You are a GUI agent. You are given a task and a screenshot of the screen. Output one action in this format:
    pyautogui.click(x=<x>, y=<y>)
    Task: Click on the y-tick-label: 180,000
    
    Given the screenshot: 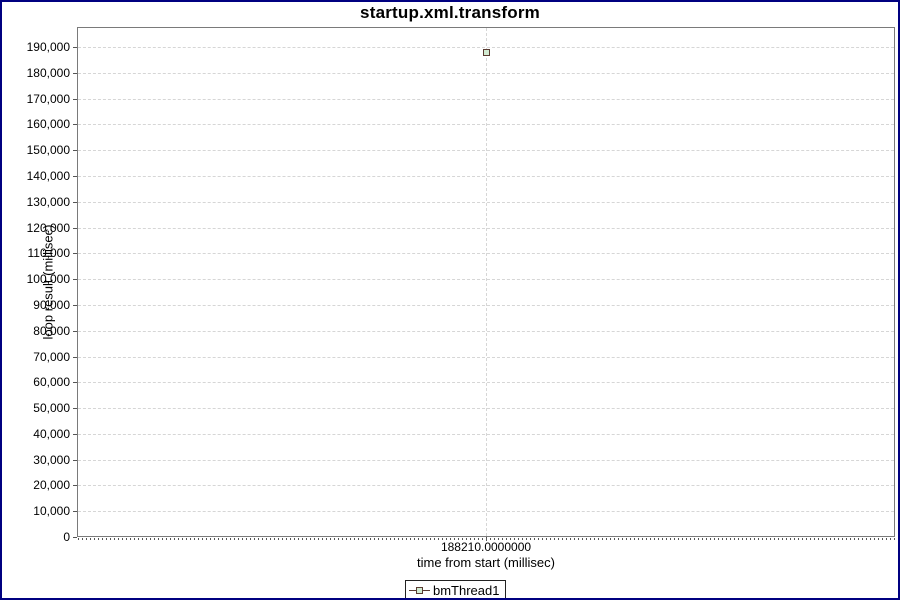 What is the action you would take?
    pyautogui.click(x=48, y=73)
    